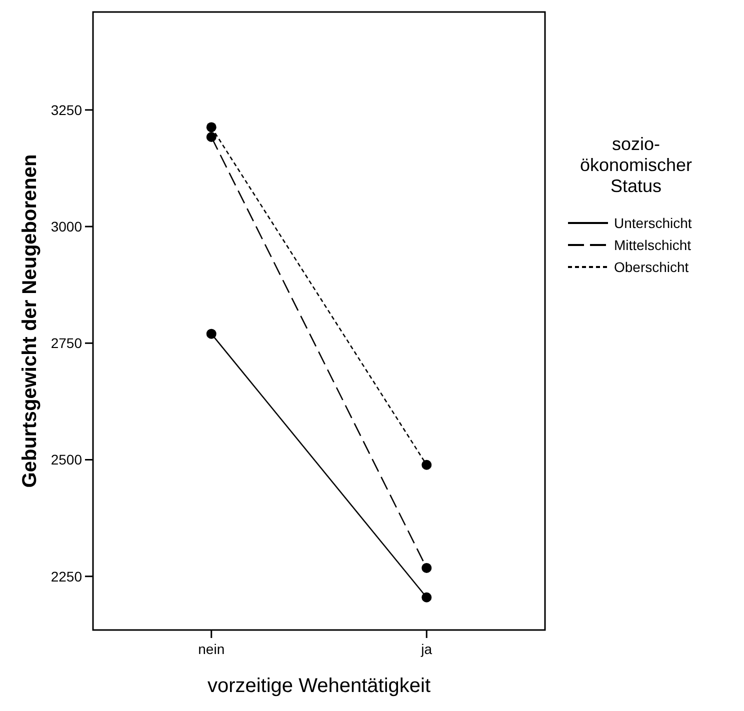  Describe the element at coordinates (66, 343) in the screenshot. I see `y-tick-label: 2750` at that location.